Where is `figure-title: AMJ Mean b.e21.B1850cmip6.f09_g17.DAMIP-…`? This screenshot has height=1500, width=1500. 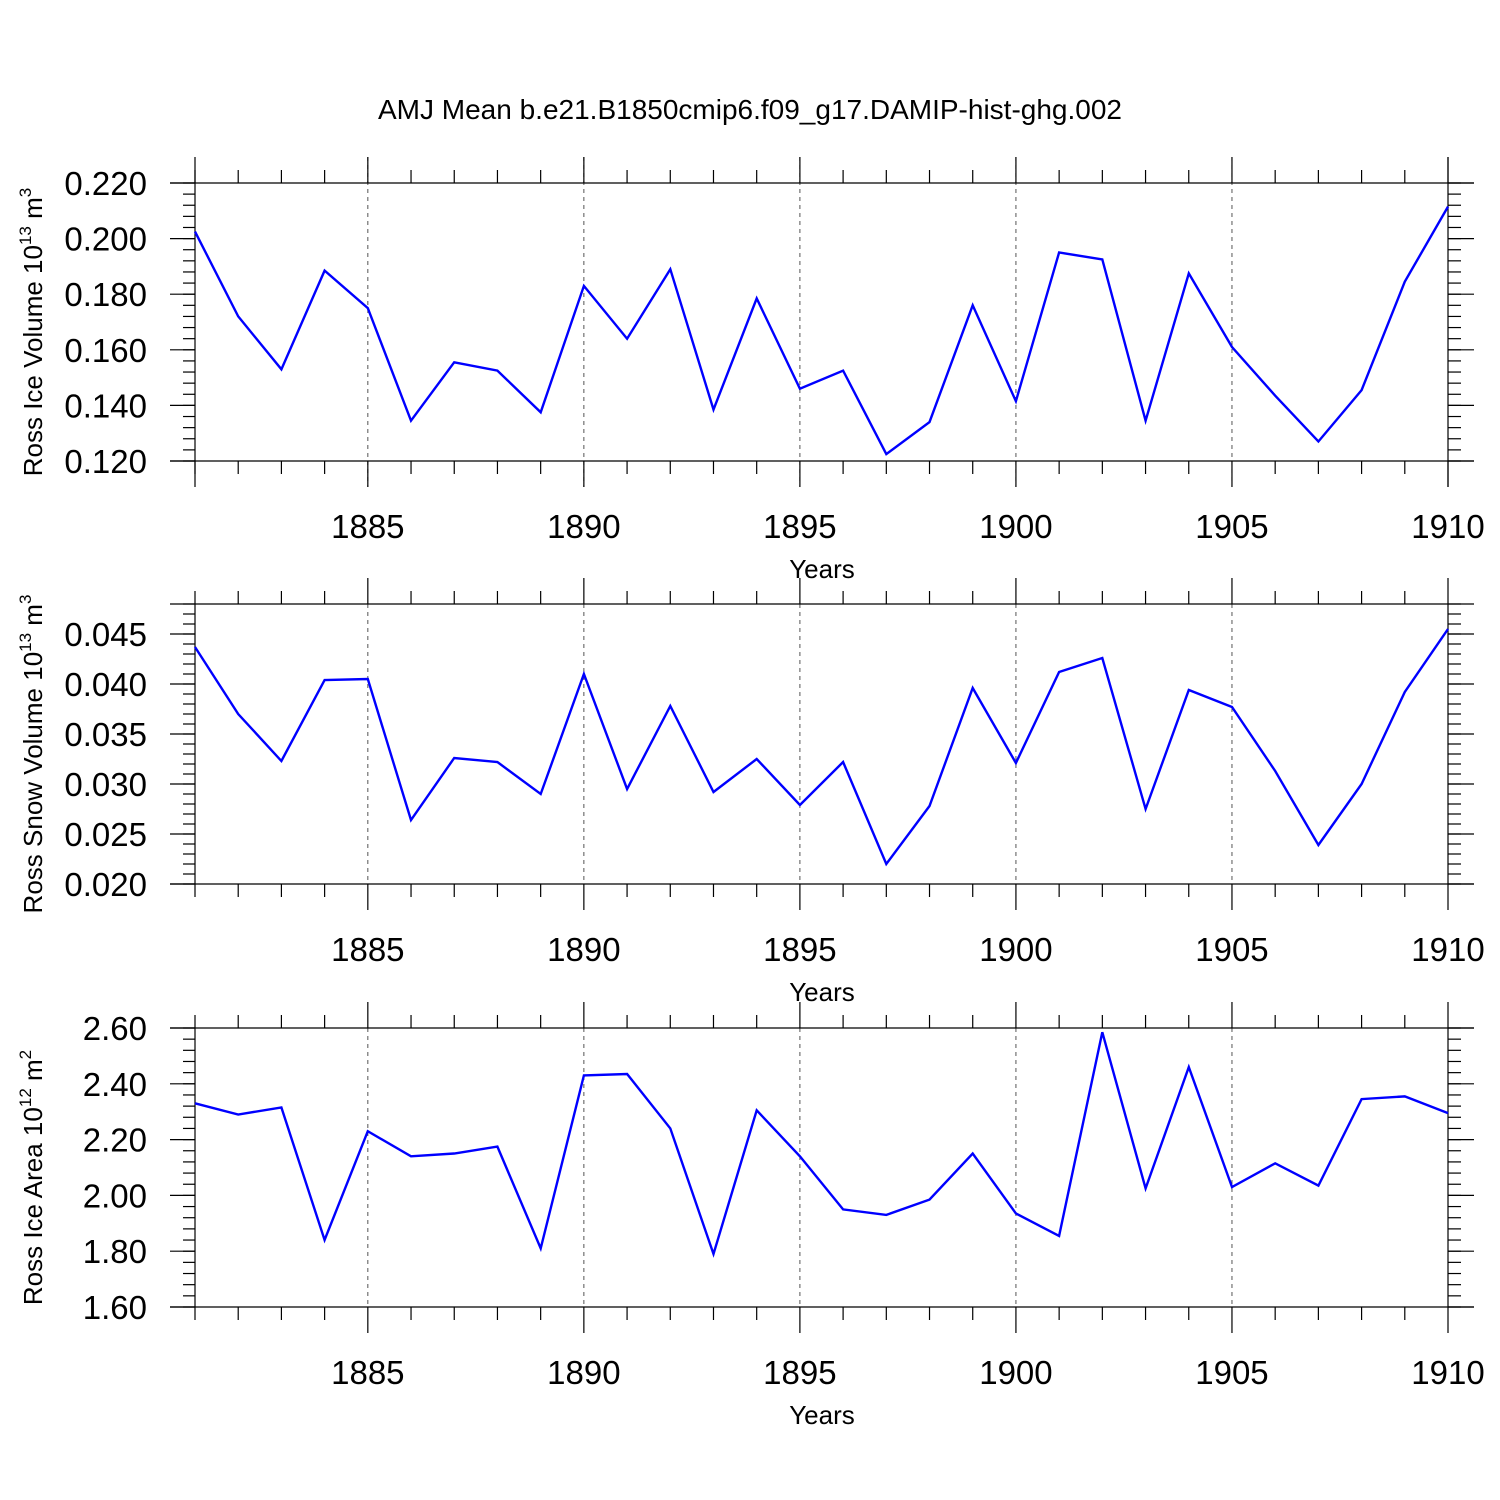 figure-title: AMJ Mean b.e21.B1850cmip6.f09_g17.DAMIP-… is located at coordinates (750, 109).